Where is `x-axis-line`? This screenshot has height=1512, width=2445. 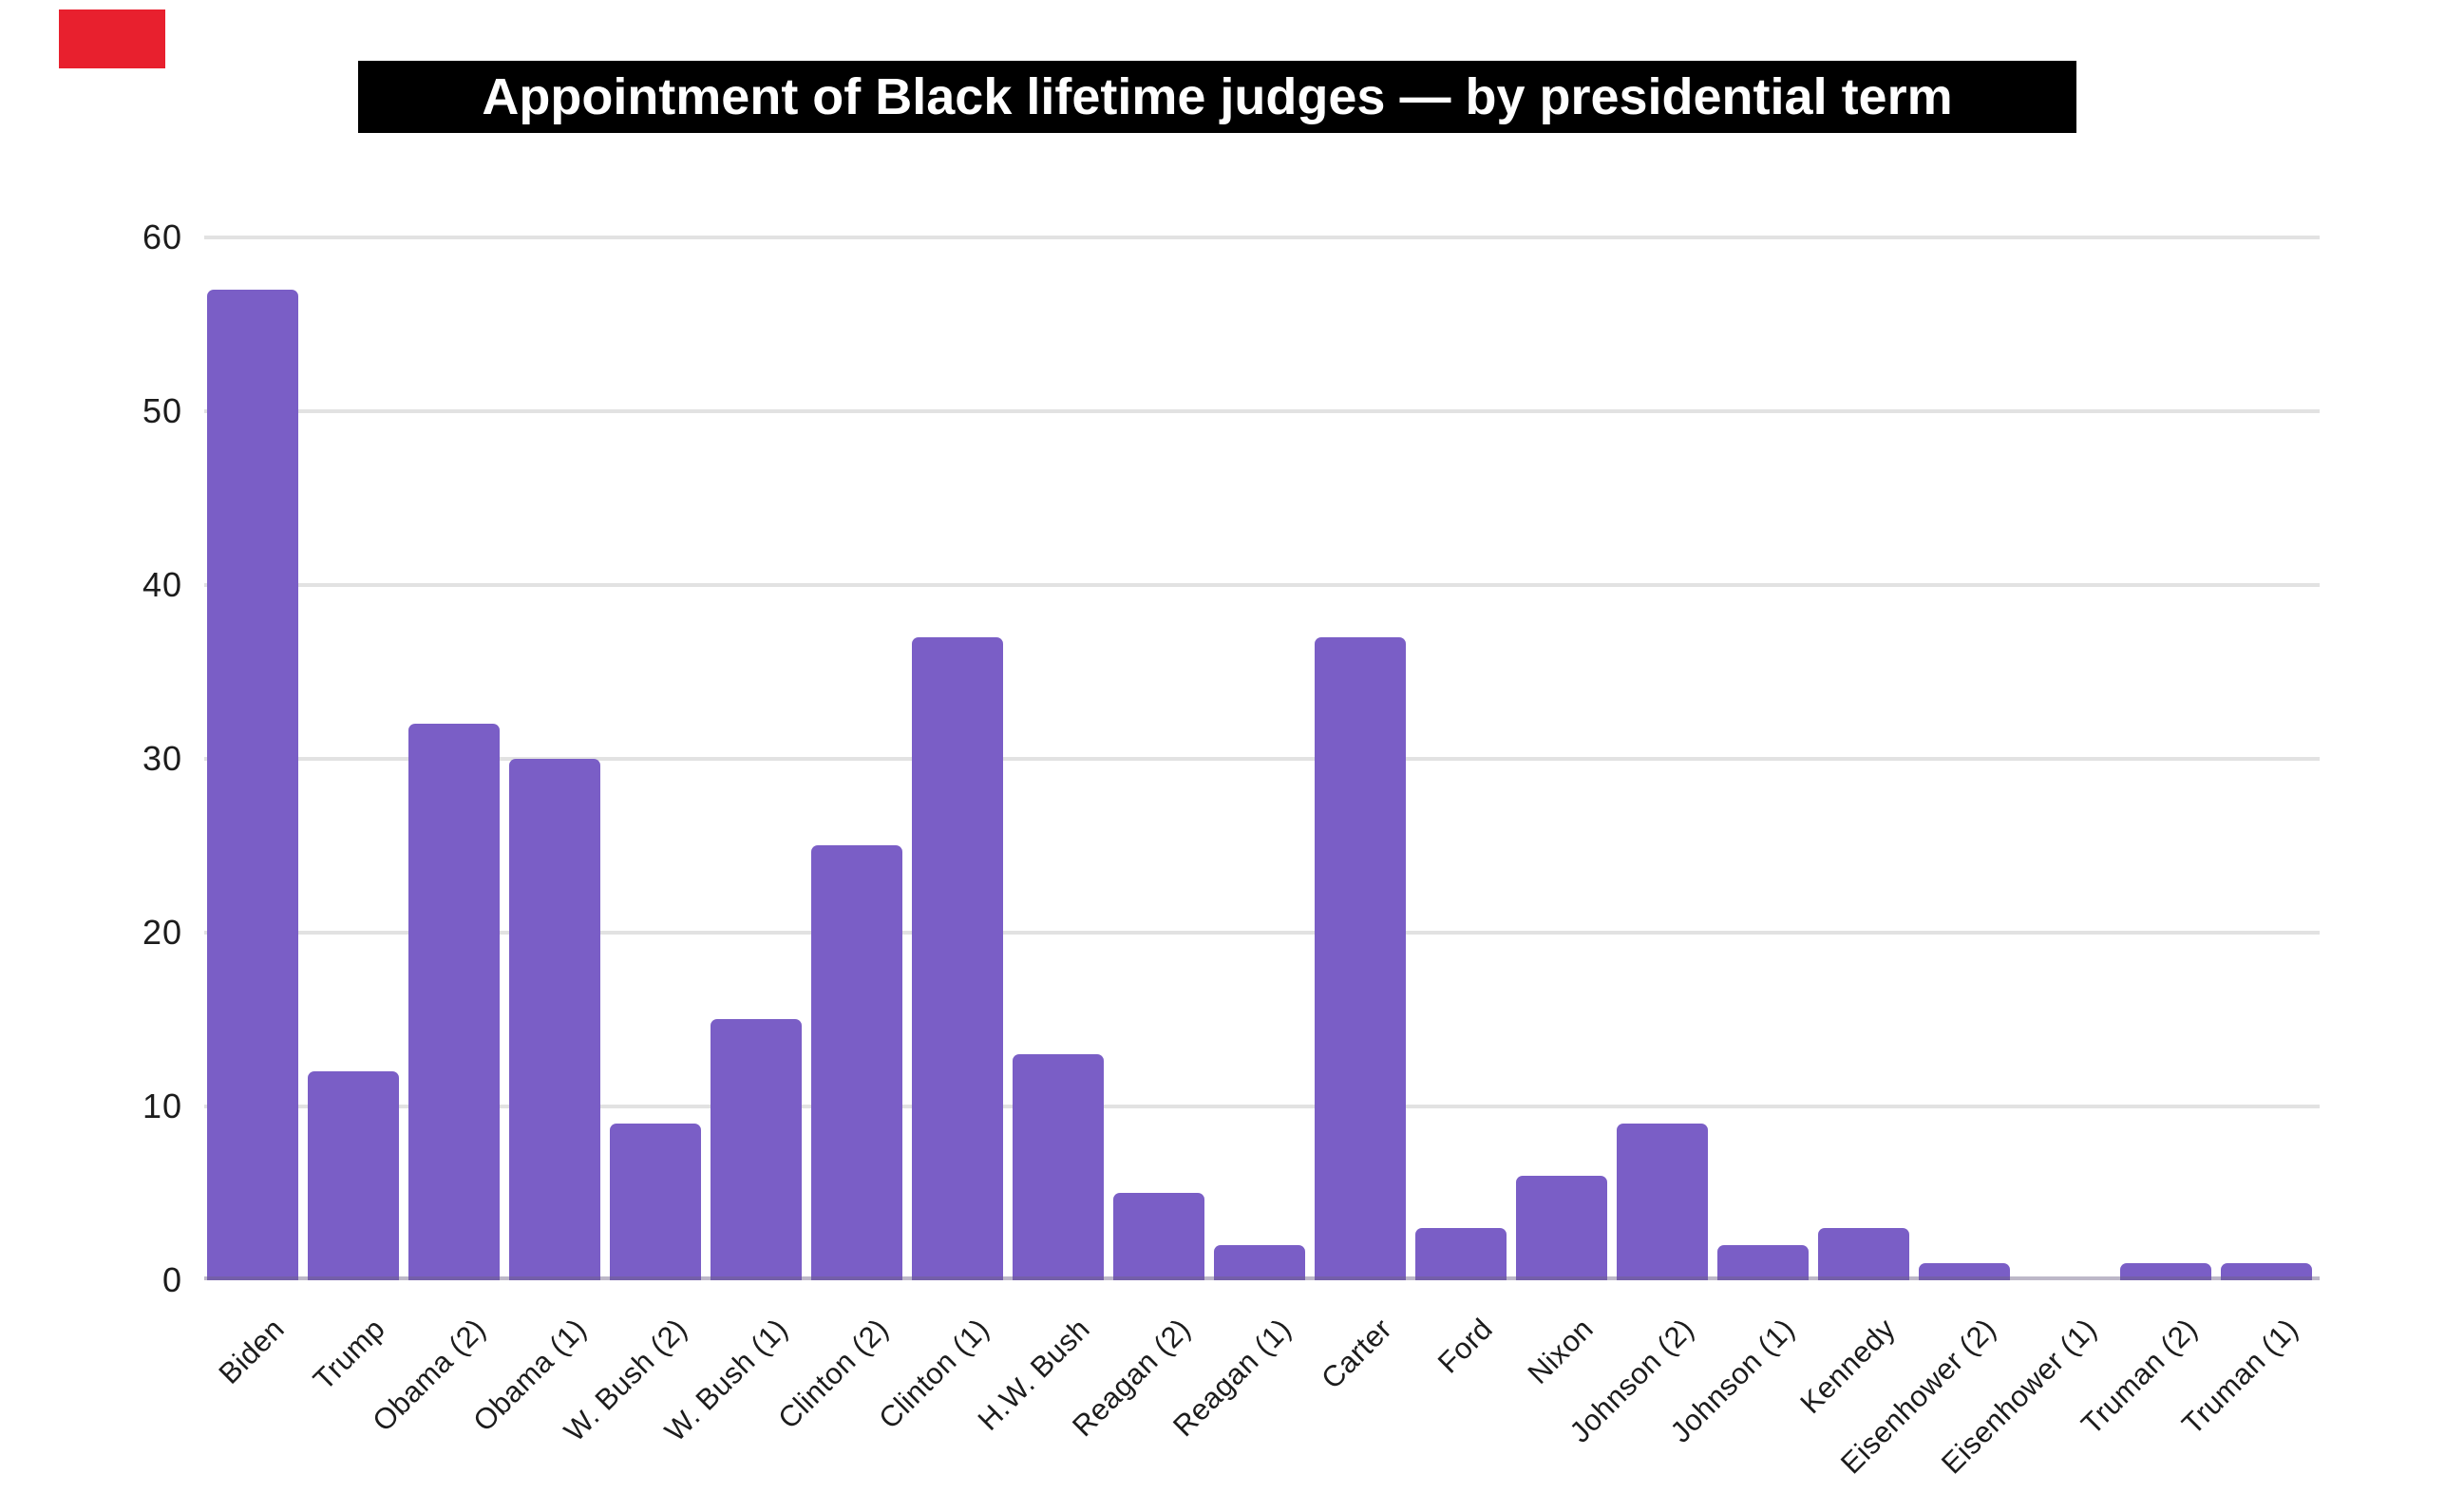 x-axis-line is located at coordinates (1262, 1278).